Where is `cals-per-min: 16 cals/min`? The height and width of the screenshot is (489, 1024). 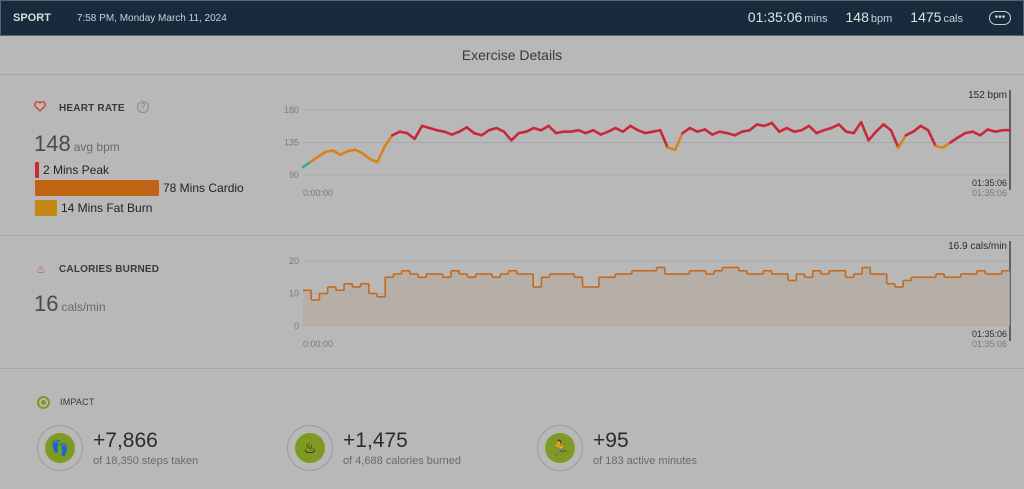 cals-per-min: 16 cals/min is located at coordinates (70, 303).